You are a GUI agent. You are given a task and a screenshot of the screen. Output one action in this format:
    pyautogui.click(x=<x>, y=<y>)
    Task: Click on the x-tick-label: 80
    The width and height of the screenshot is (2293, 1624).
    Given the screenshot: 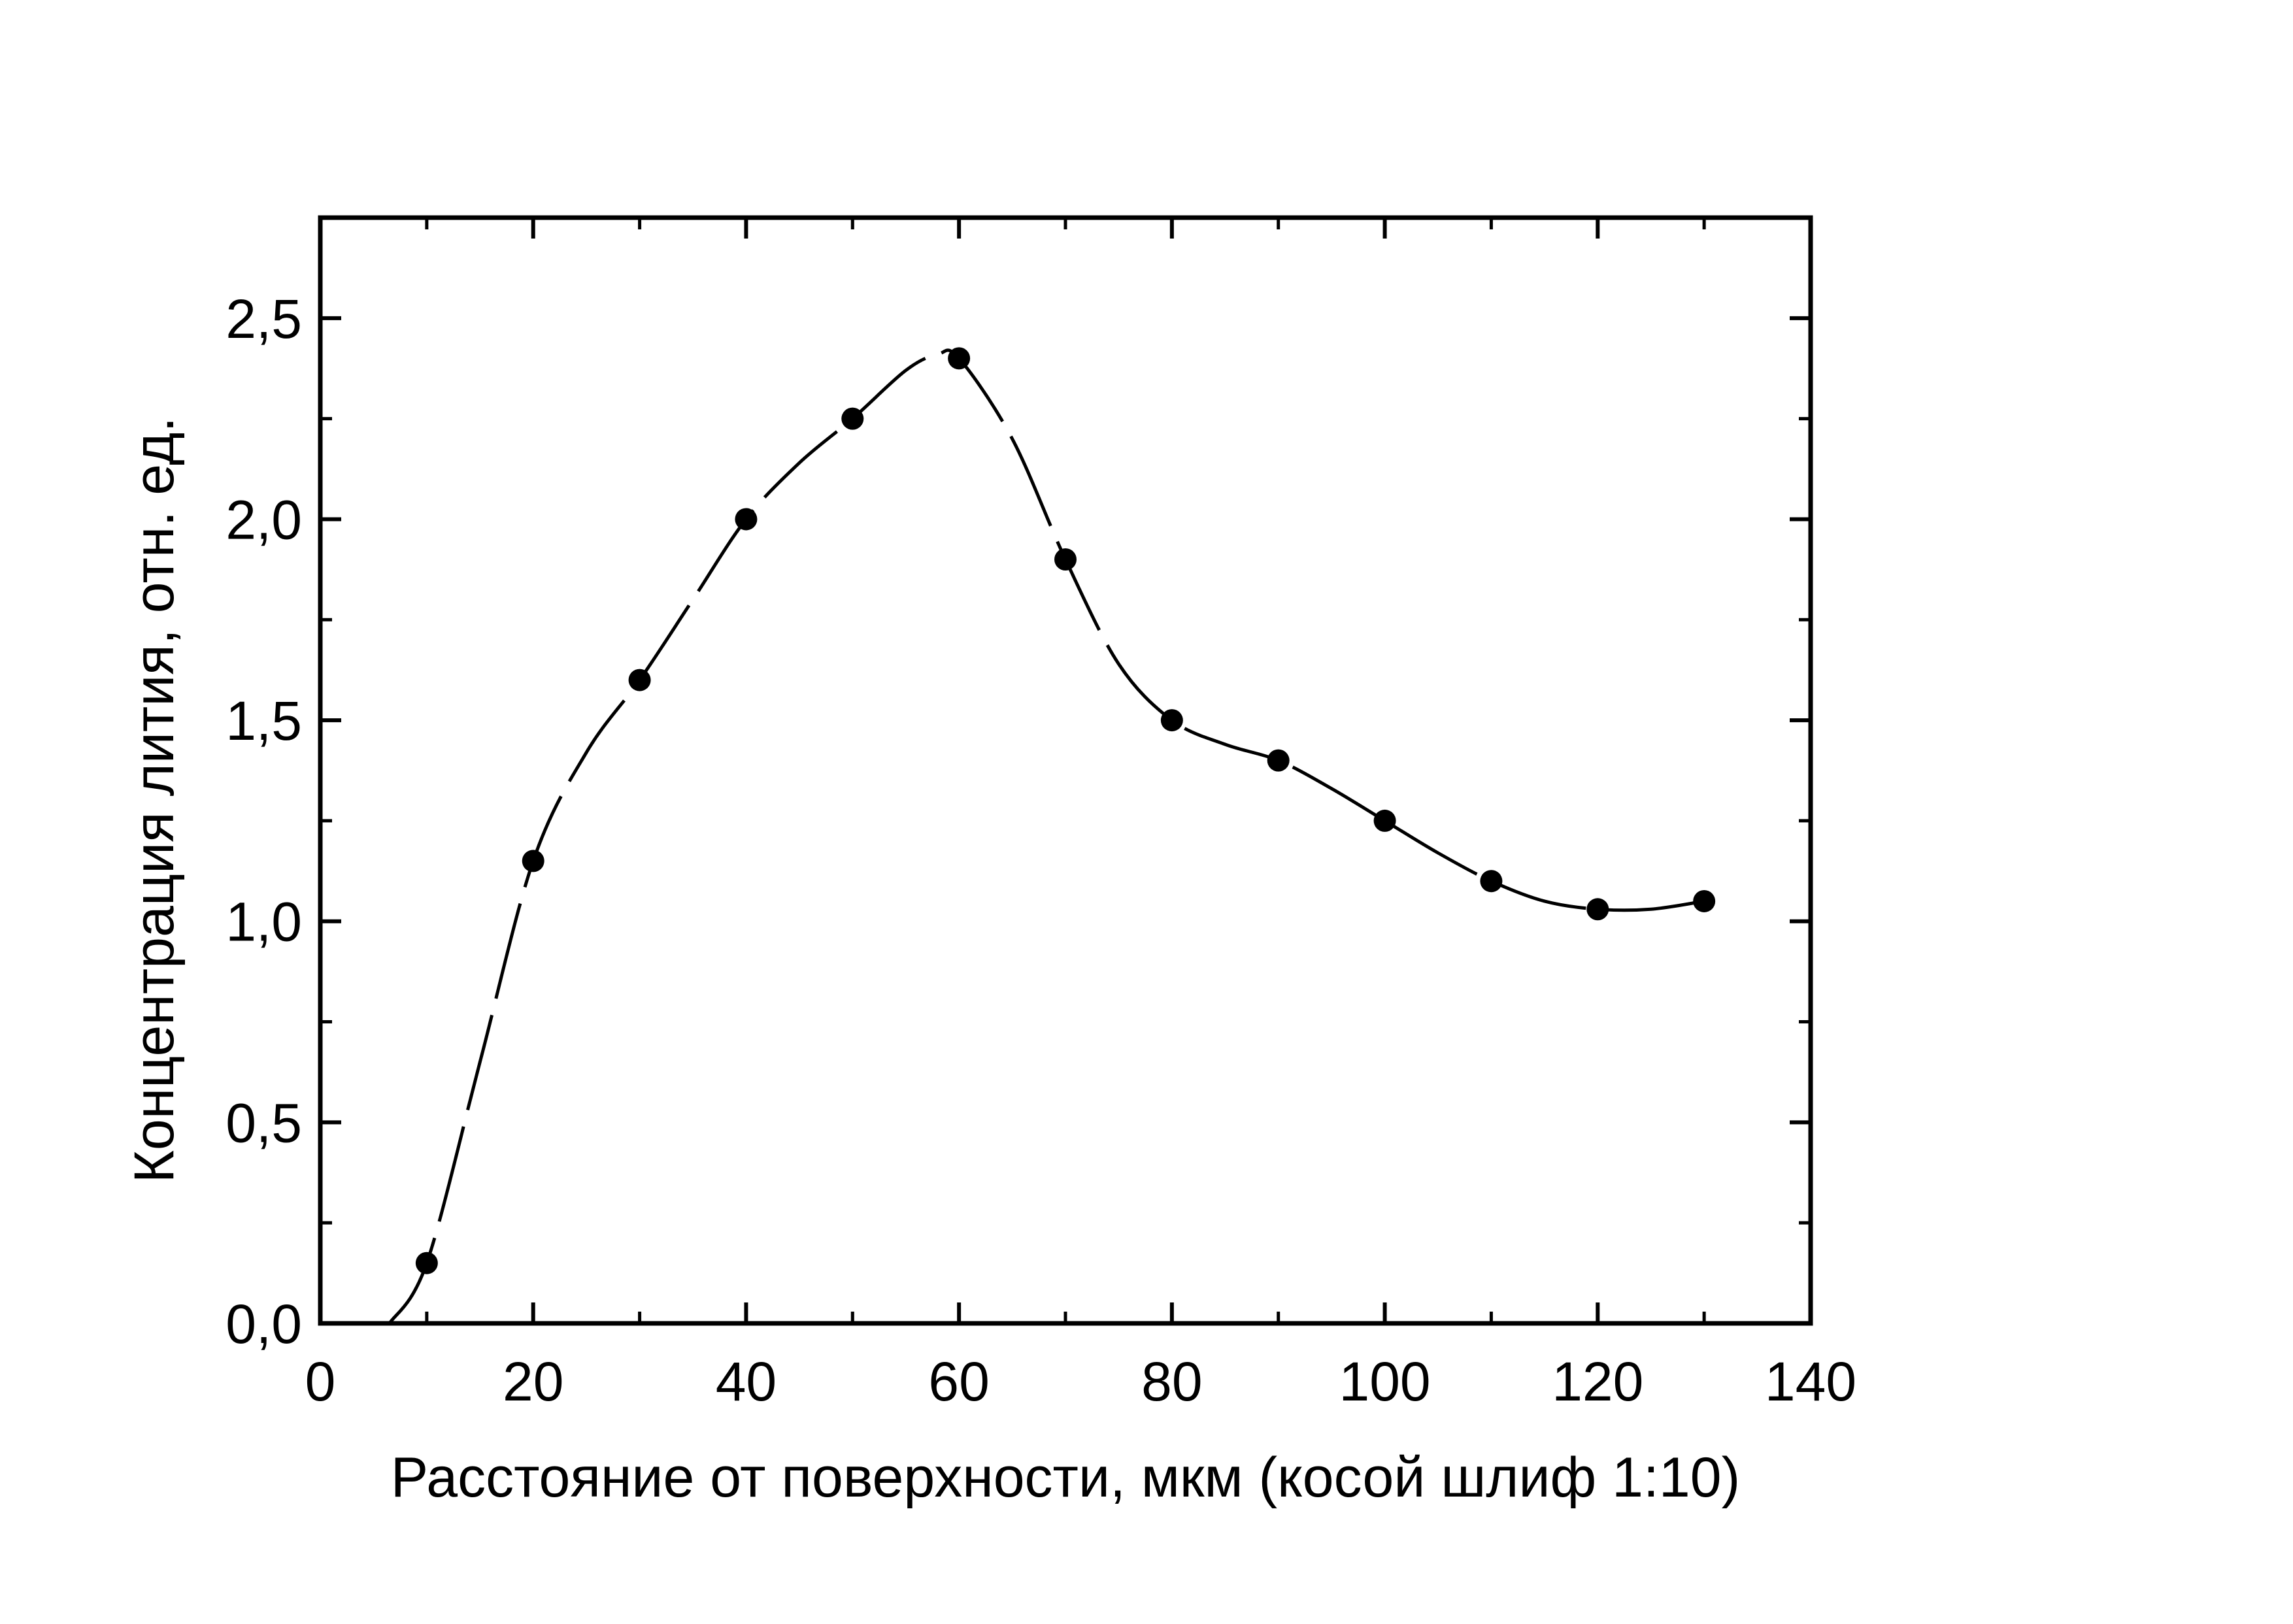 What is the action you would take?
    pyautogui.click(x=1171, y=1382)
    